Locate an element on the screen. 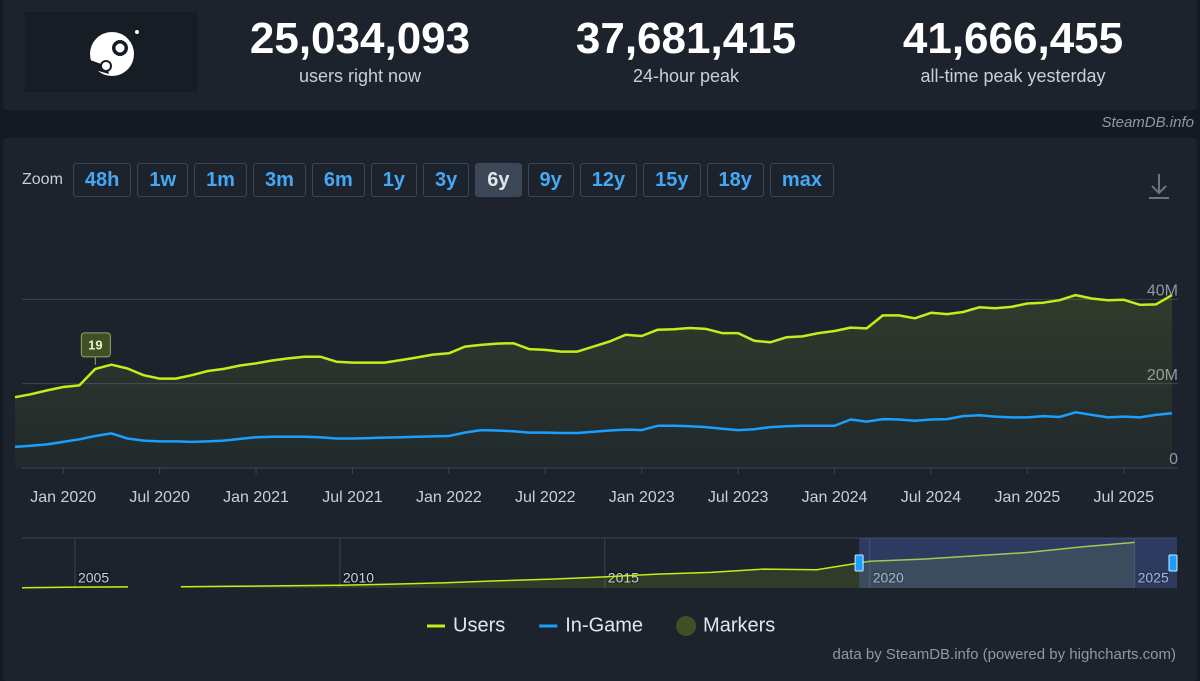  legend-label: Users is located at coordinates (479, 625).